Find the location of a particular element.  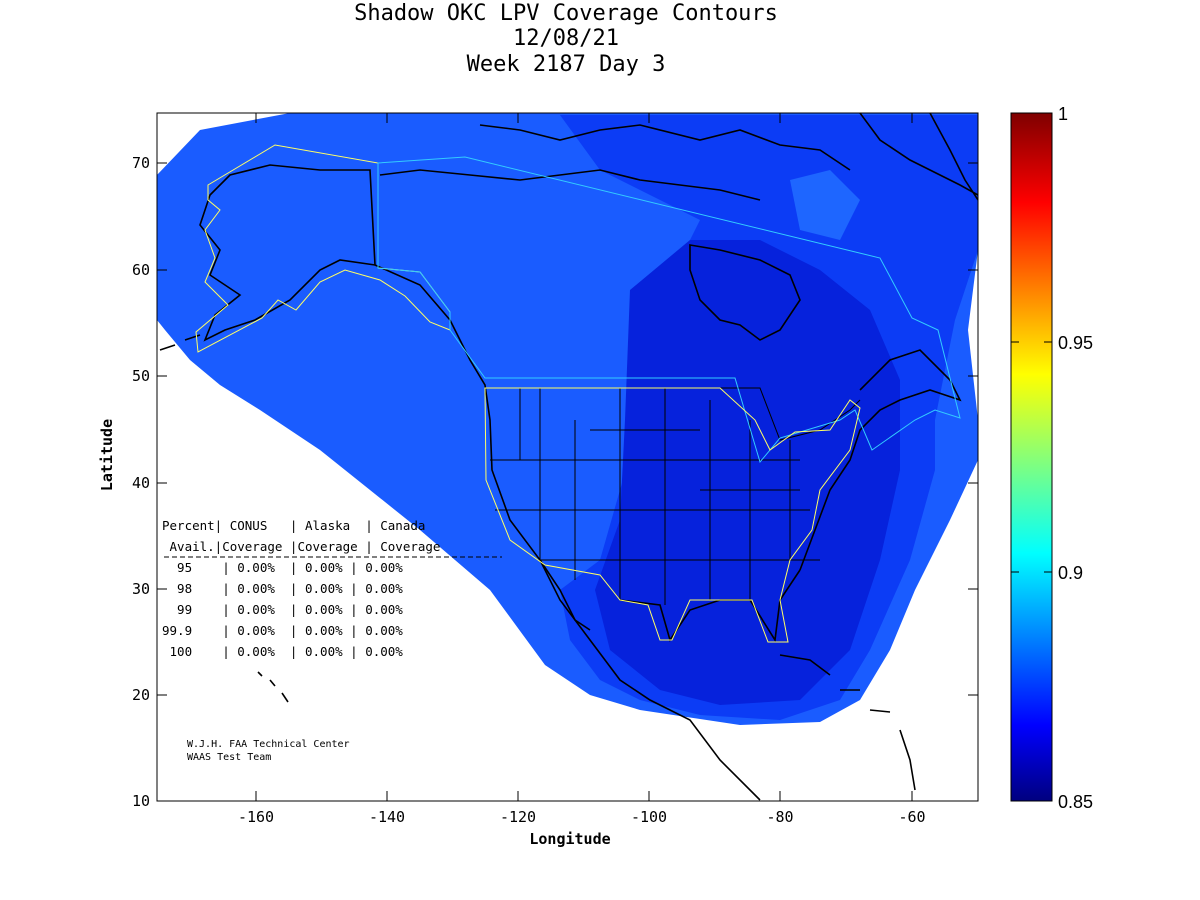

x-tick-label: -100 is located at coordinates (649, 817).